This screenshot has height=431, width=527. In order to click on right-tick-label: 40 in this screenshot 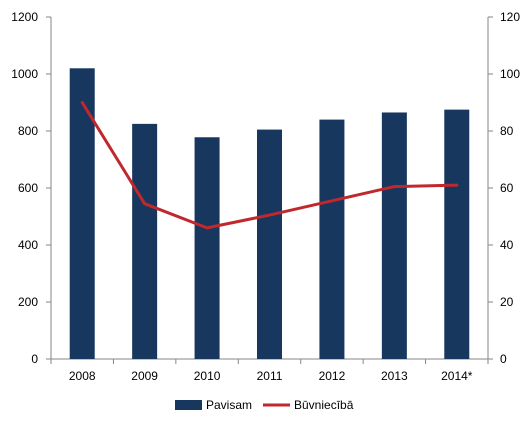, I will do `click(507, 245)`.